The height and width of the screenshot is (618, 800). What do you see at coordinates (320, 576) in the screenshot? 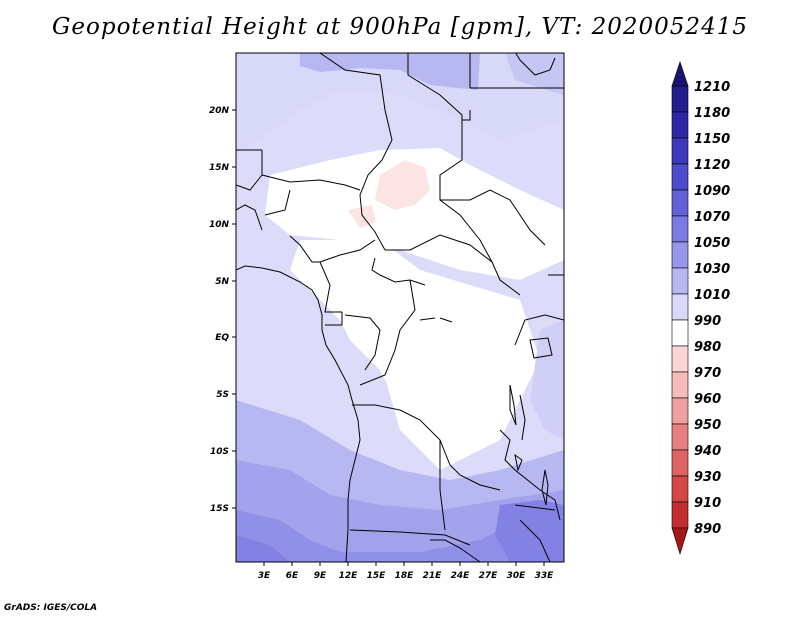
I see `lon-label: 9E` at bounding box center [320, 576].